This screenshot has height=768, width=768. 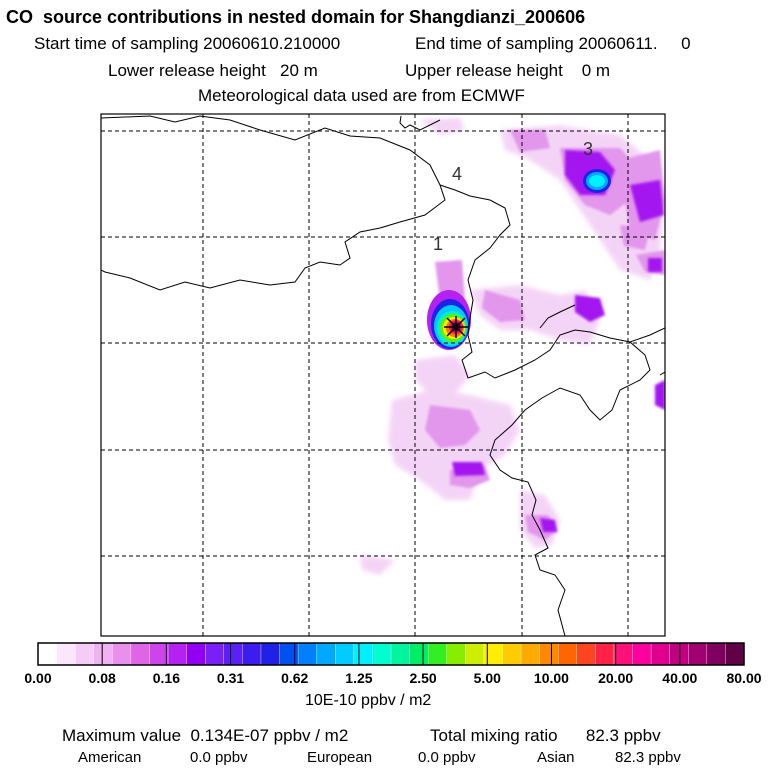 What do you see at coordinates (508, 70) in the screenshot?
I see `upper-release-height: Upper release height 0 m` at bounding box center [508, 70].